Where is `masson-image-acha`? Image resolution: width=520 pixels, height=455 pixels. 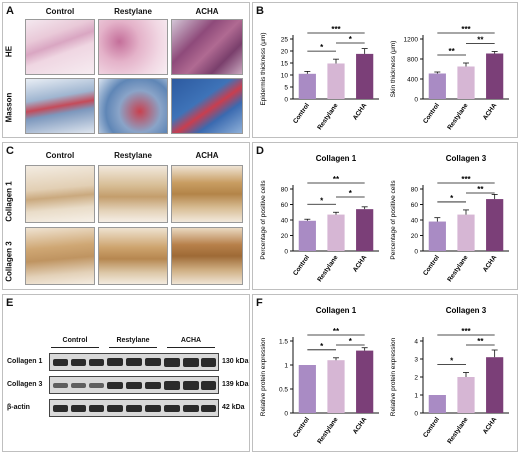
masson-image-acha is located at coordinates (207, 106).